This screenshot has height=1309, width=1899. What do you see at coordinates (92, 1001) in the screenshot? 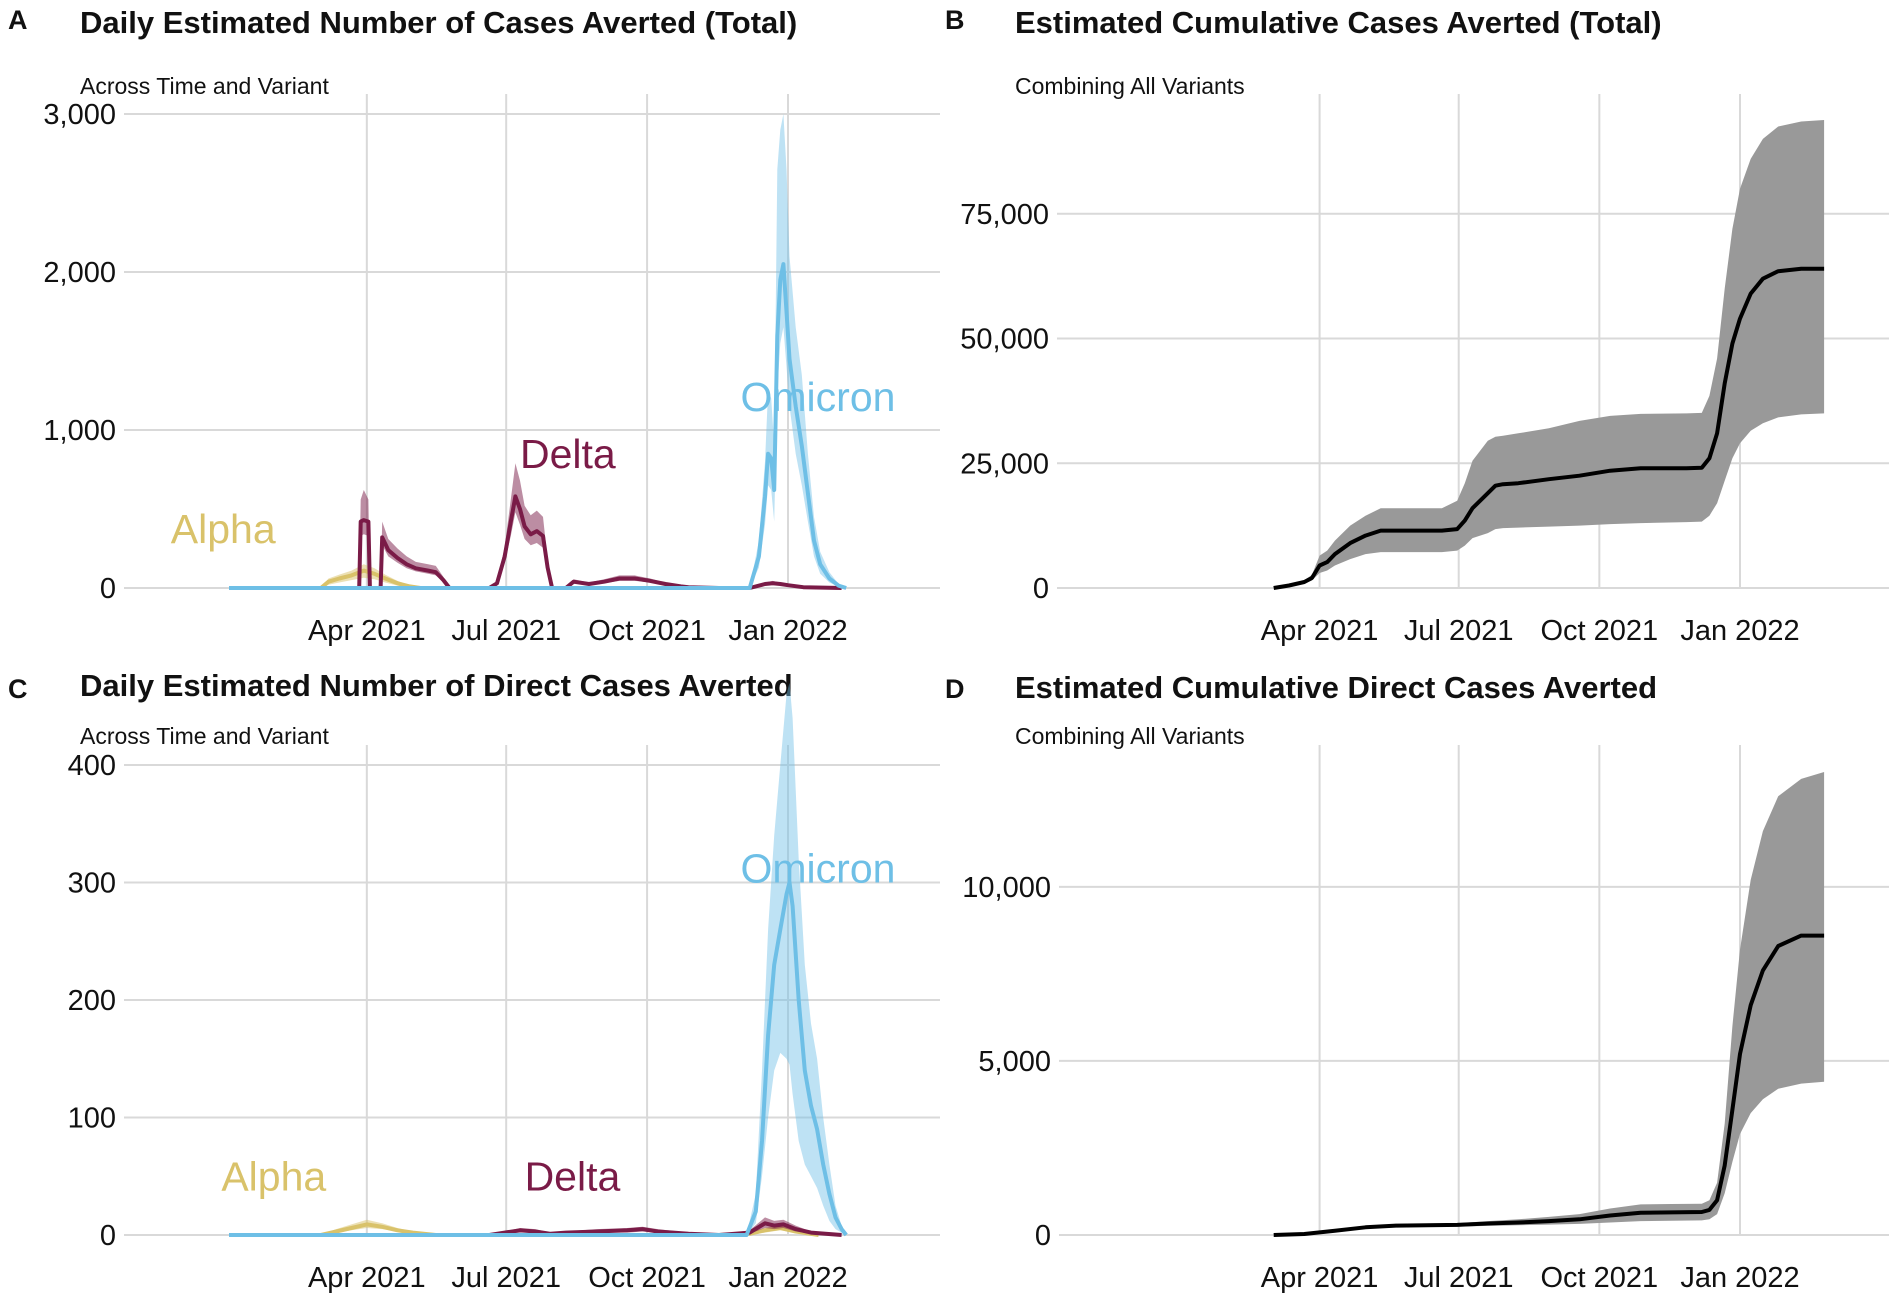
I see `y-tick-label: 200` at bounding box center [92, 1001].